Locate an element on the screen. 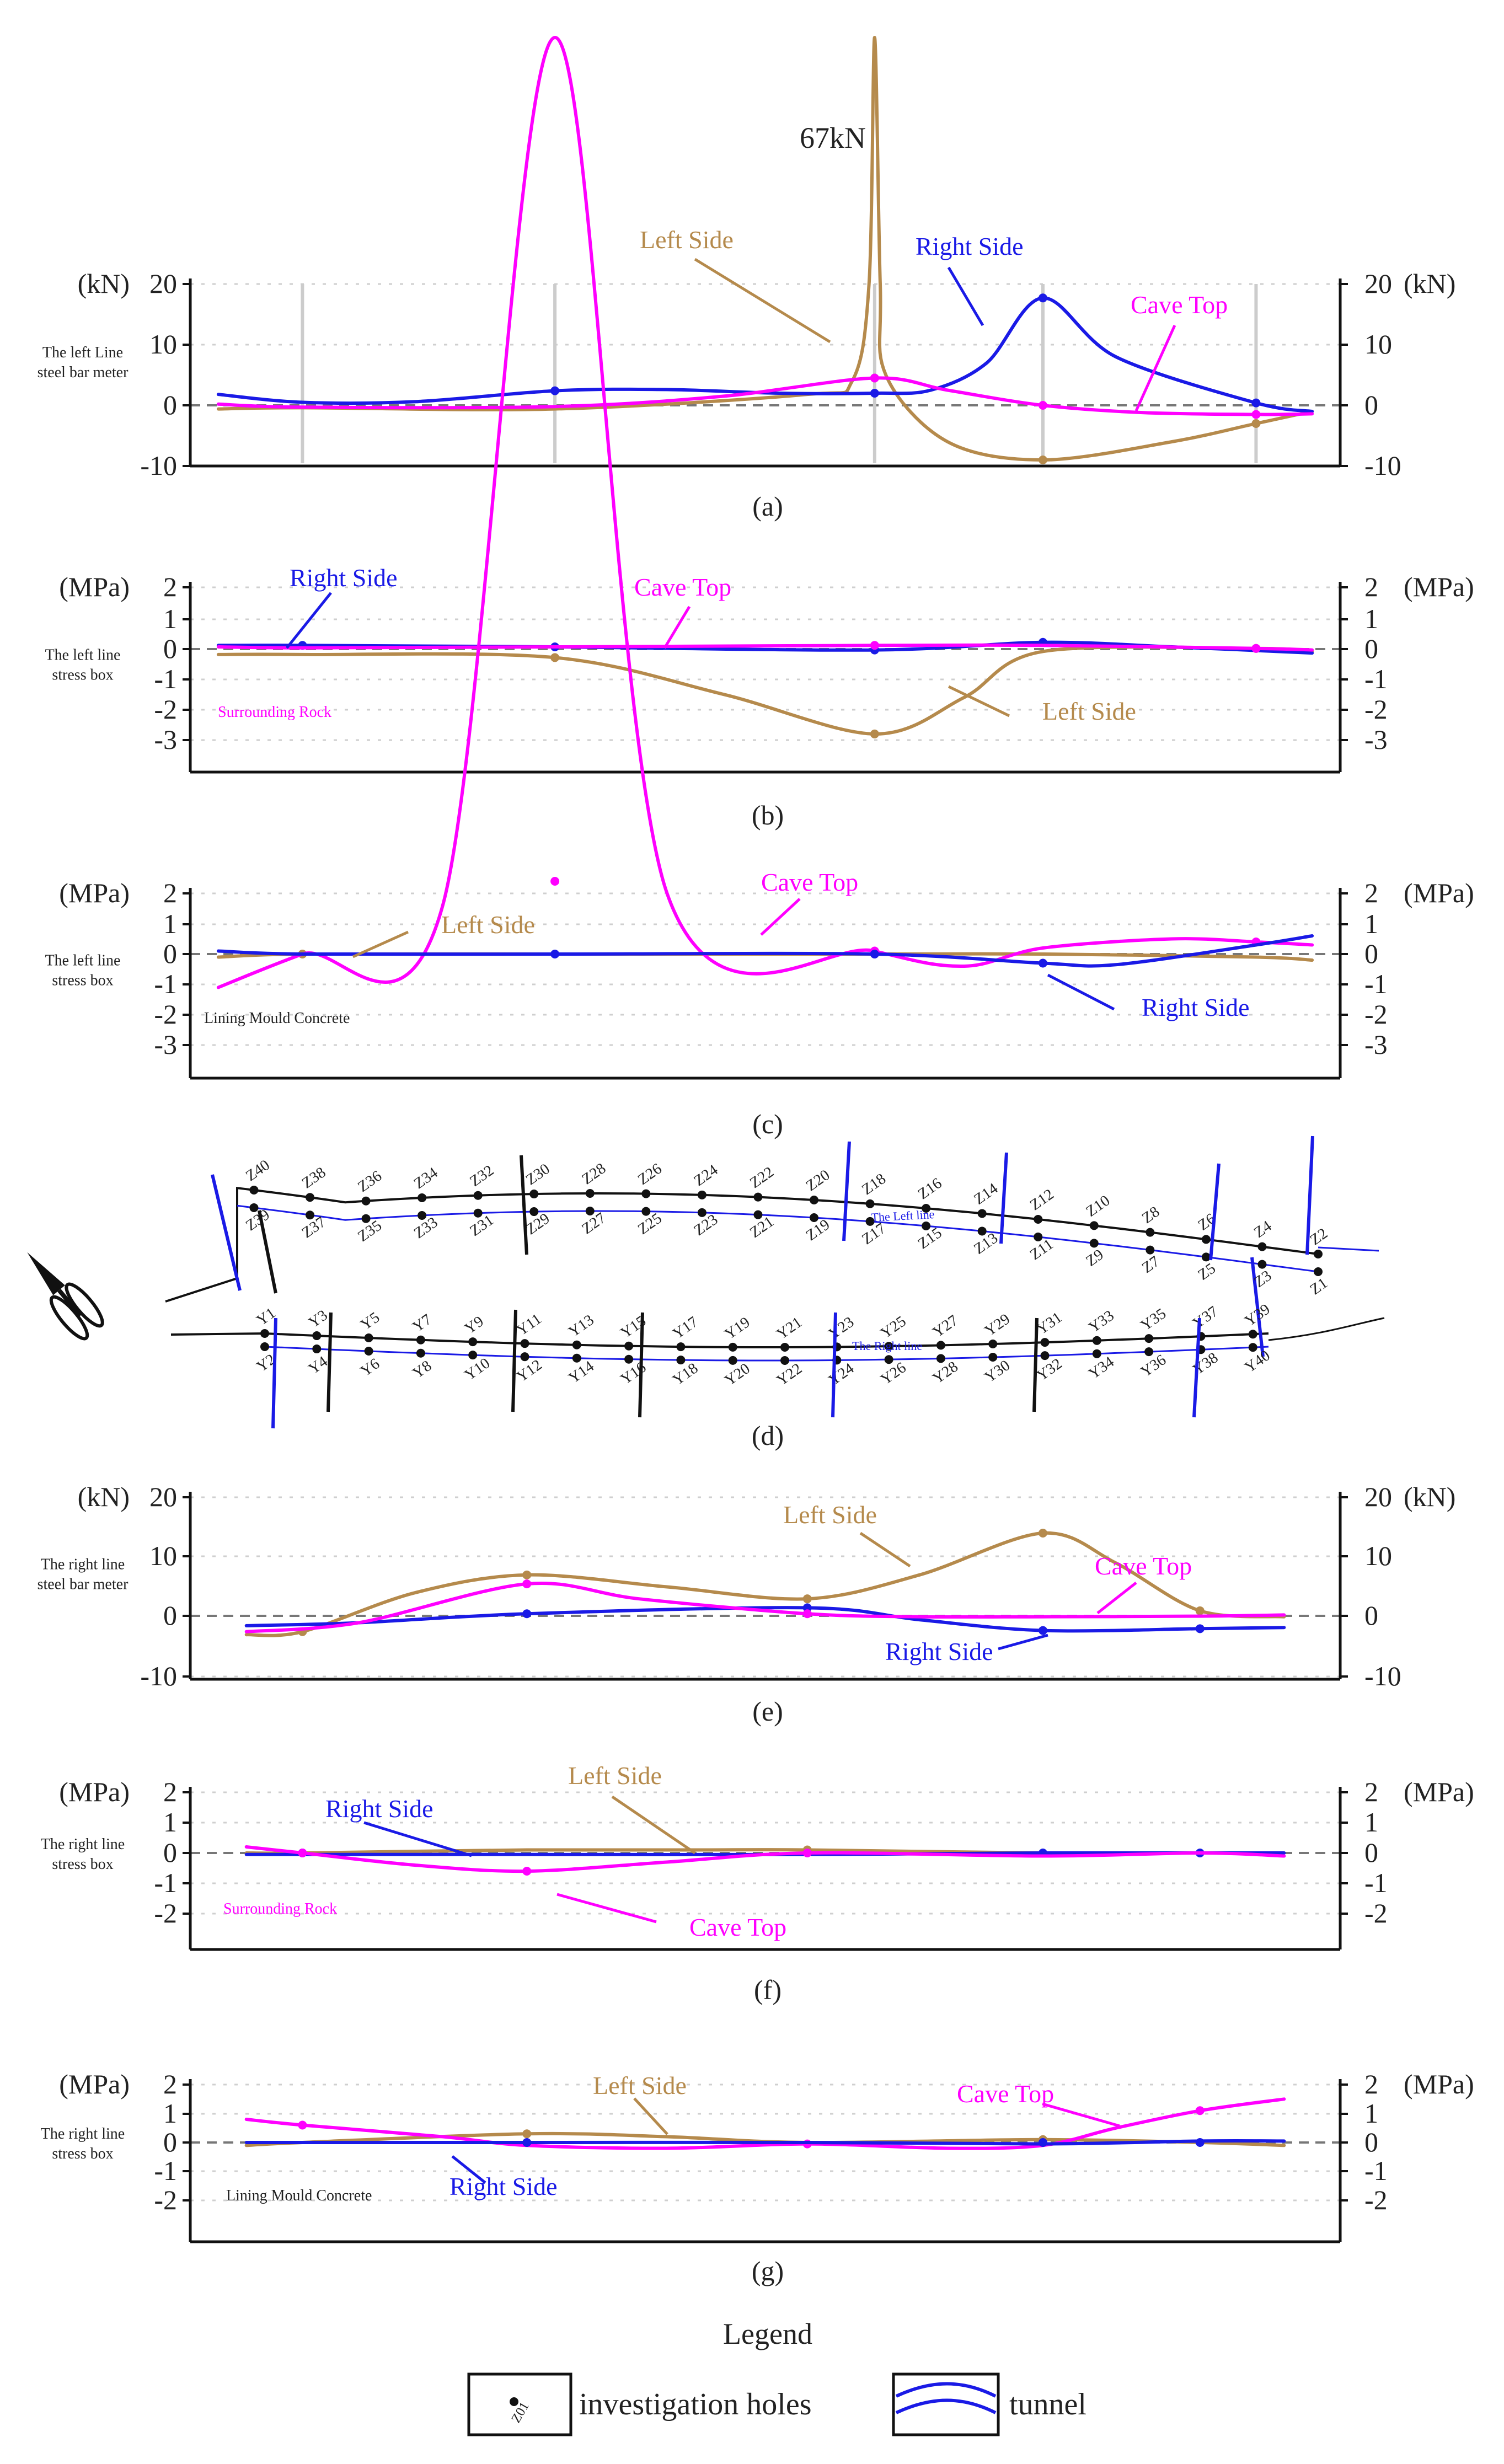 The width and height of the screenshot is (1504, 2464). hole-label-right: Y40 is located at coordinates (1257, 1361).